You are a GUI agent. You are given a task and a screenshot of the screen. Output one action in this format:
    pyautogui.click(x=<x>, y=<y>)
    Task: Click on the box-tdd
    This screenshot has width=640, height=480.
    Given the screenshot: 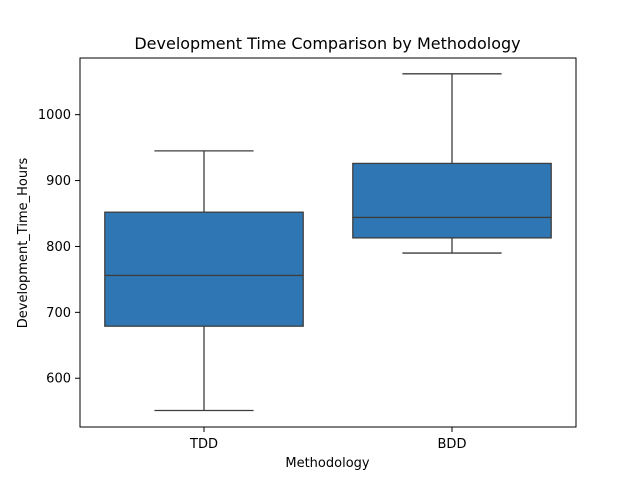 What is the action you would take?
    pyautogui.click(x=204, y=269)
    